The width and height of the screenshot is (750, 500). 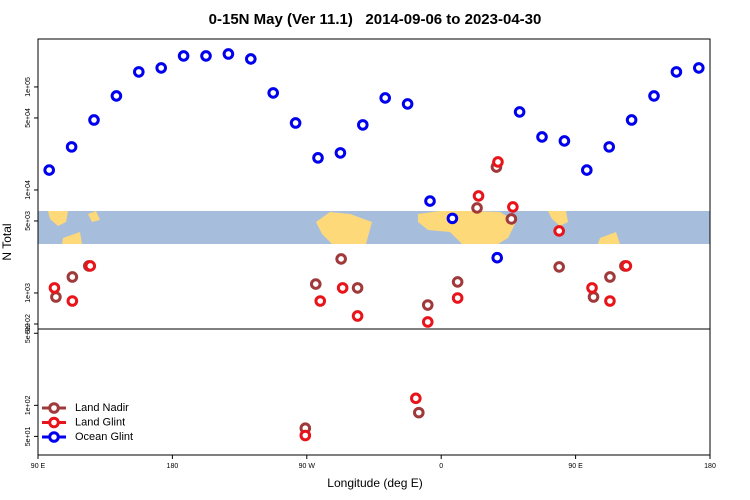 I want to click on y-tick-label: 5e+04, so click(x=28, y=118).